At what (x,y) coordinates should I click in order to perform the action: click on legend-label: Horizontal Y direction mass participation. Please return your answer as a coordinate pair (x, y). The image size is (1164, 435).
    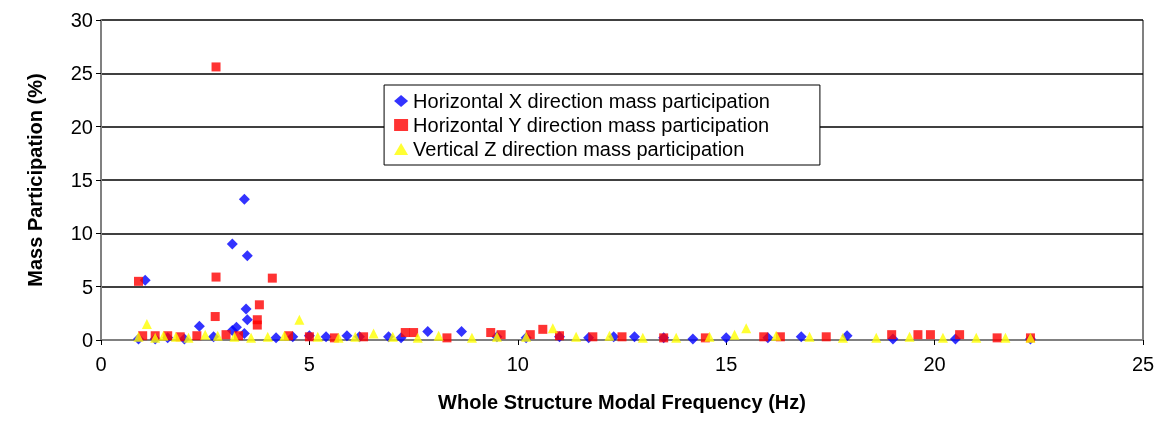
    Looking at the image, I should click on (591, 125).